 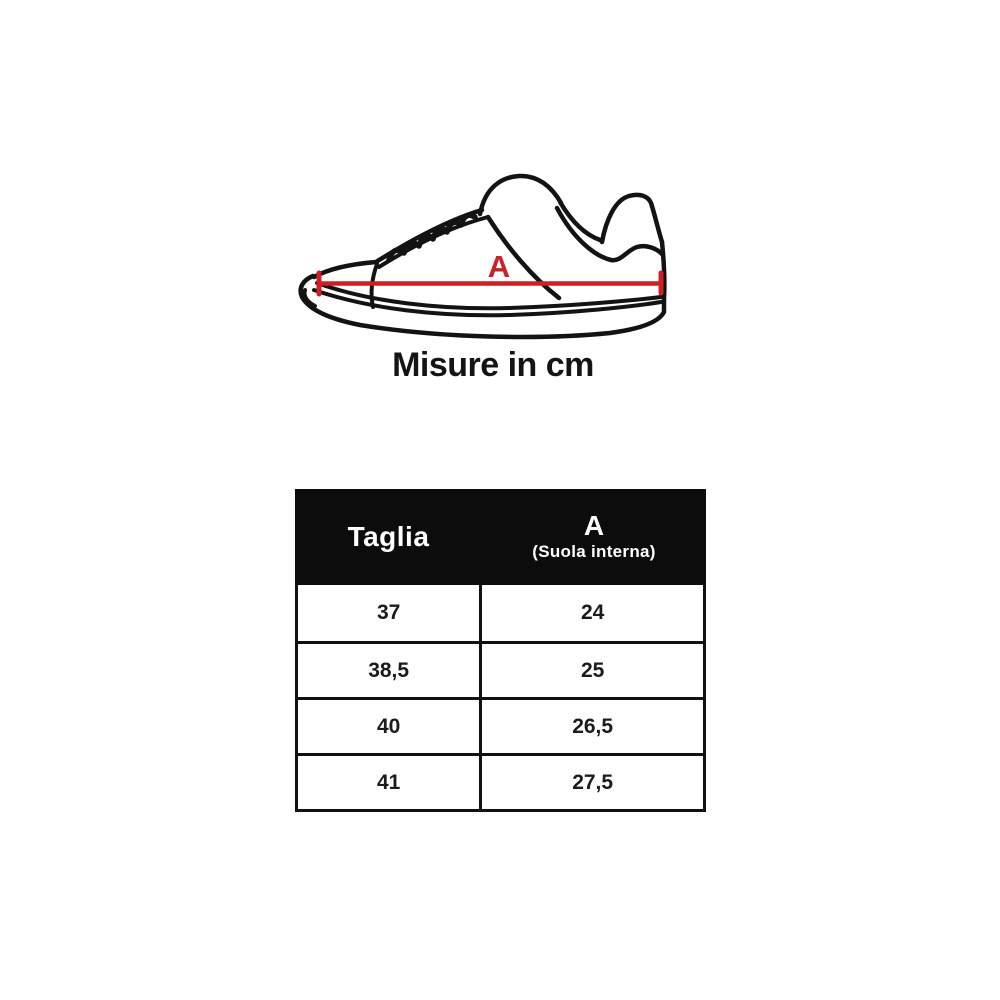 I want to click on collar-top-line, so click(x=580, y=221).